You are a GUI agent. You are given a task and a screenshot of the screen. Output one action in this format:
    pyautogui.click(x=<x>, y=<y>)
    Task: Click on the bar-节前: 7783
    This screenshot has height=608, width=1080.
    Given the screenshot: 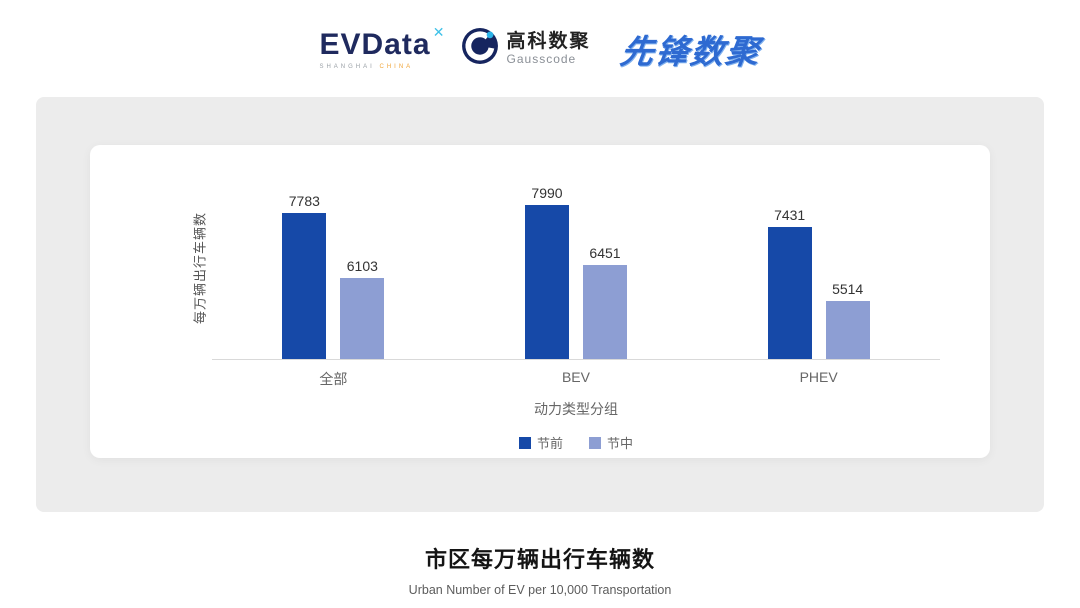 What is the action you would take?
    pyautogui.click(x=304, y=276)
    